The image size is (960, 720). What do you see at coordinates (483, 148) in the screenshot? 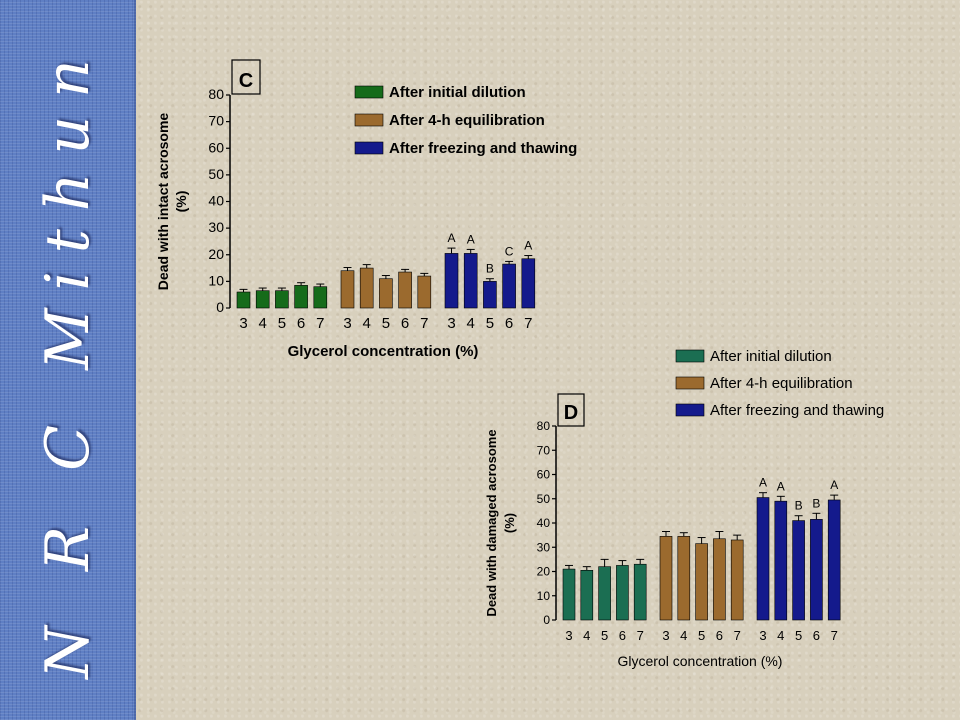
I see `chart-c-legend-label: After freezing and thawing` at bounding box center [483, 148].